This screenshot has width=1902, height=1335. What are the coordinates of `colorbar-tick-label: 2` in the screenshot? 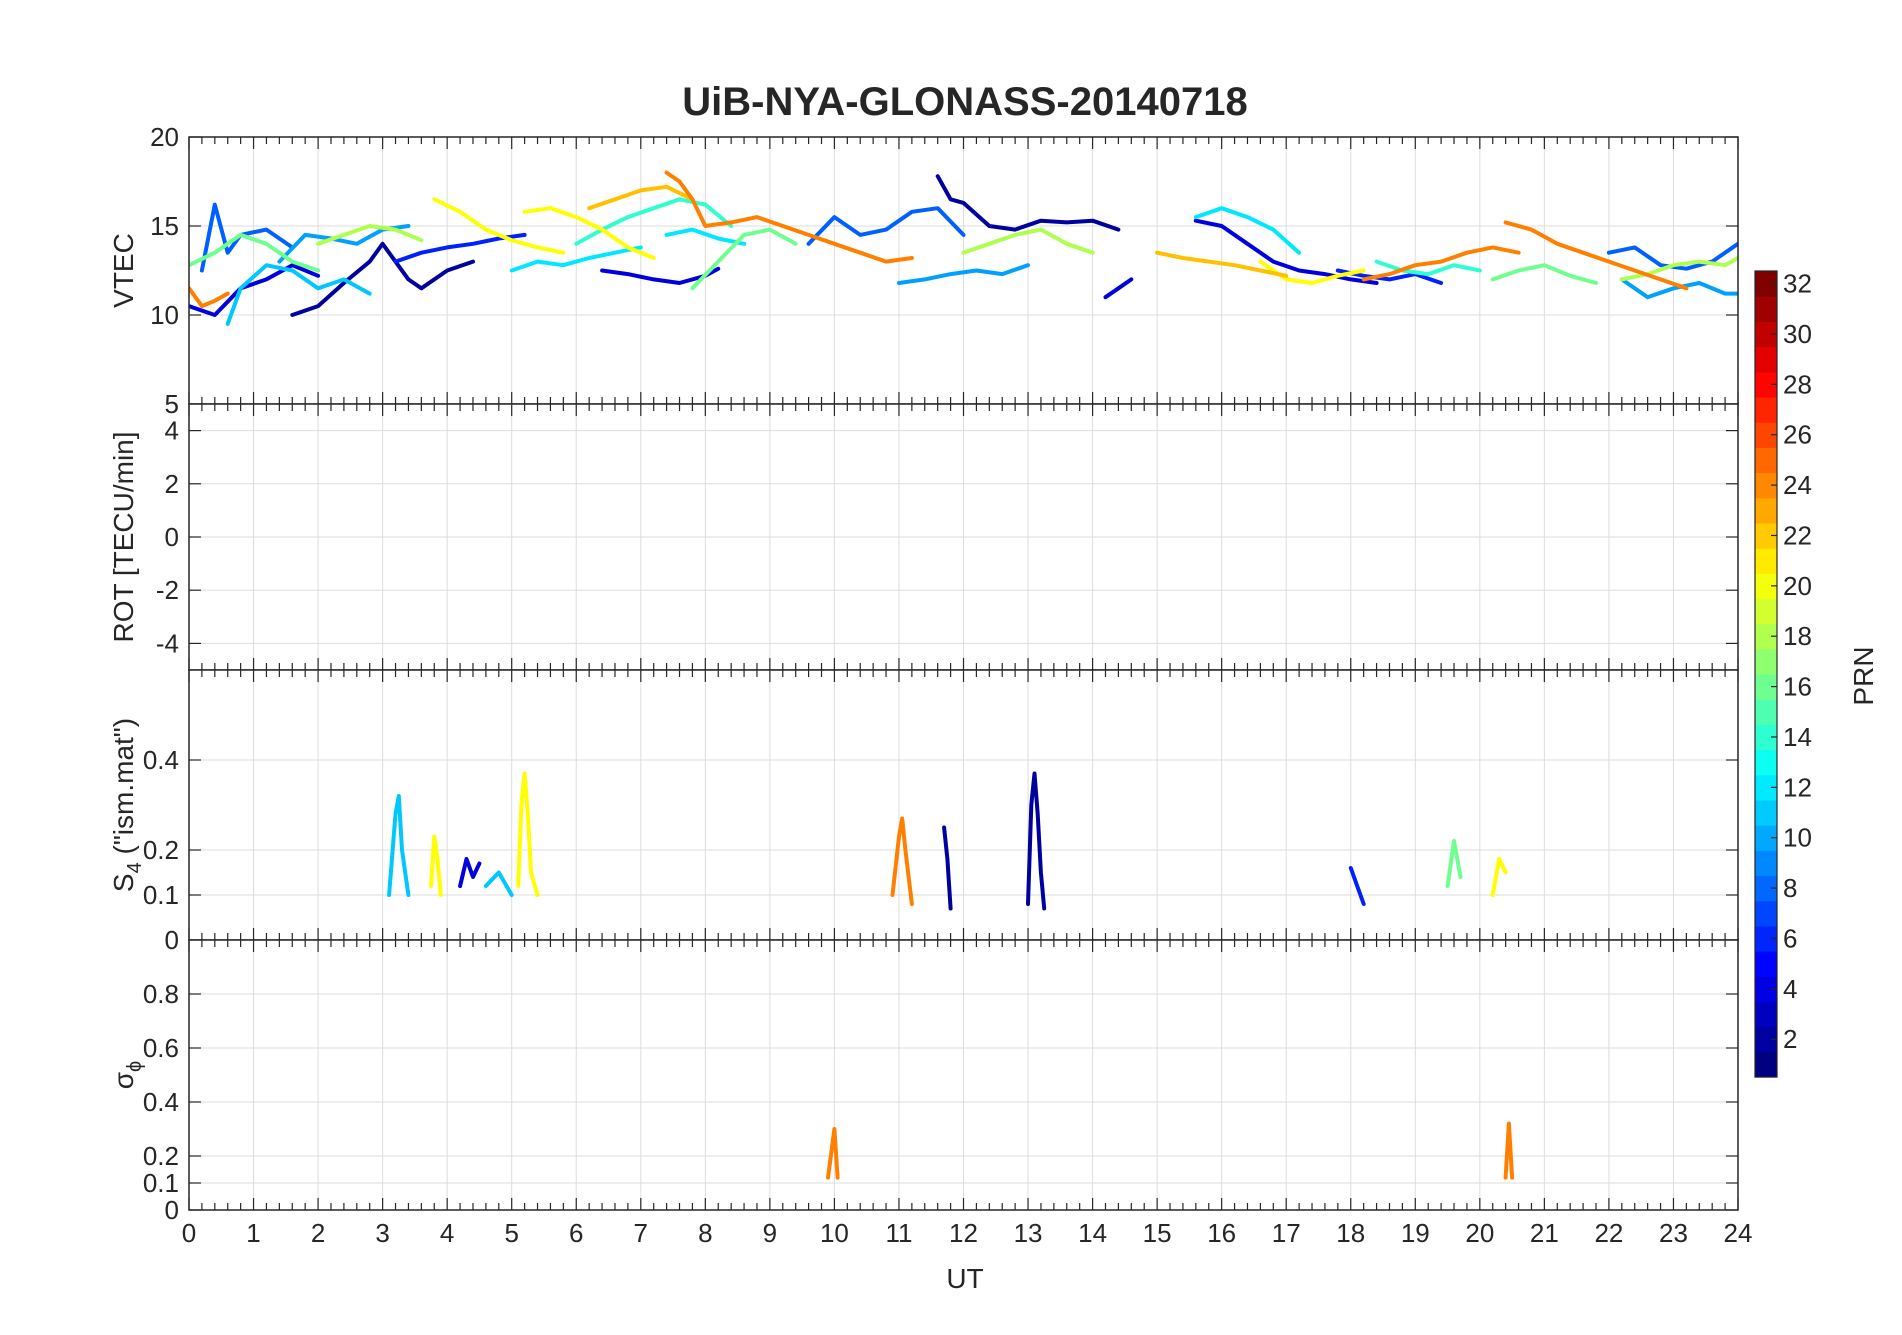 It's located at (1790, 1039).